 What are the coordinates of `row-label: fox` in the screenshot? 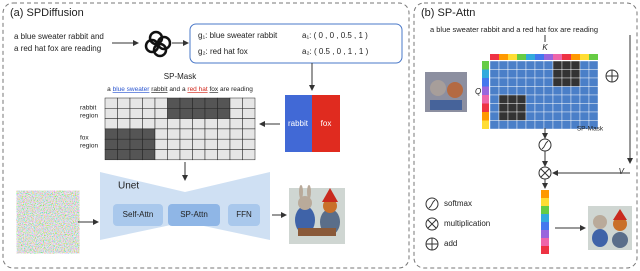 It's located at (84, 138).